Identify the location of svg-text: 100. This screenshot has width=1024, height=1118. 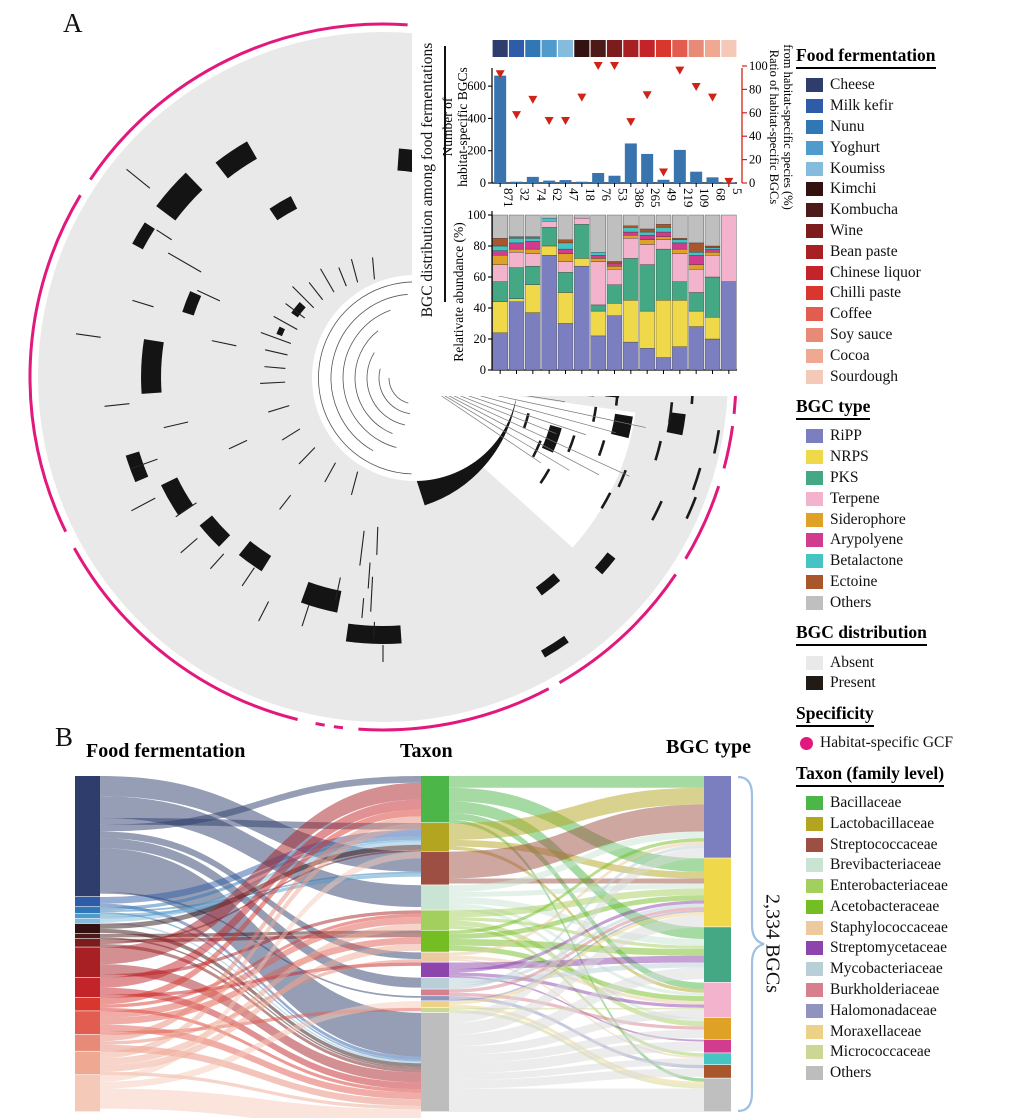
(758, 66).